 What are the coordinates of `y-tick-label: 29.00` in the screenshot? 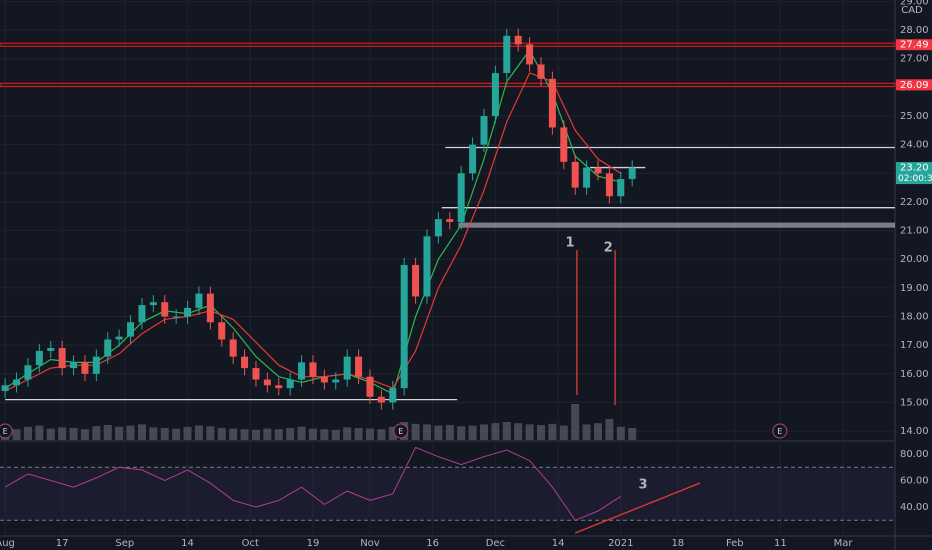 It's located at (914, 3).